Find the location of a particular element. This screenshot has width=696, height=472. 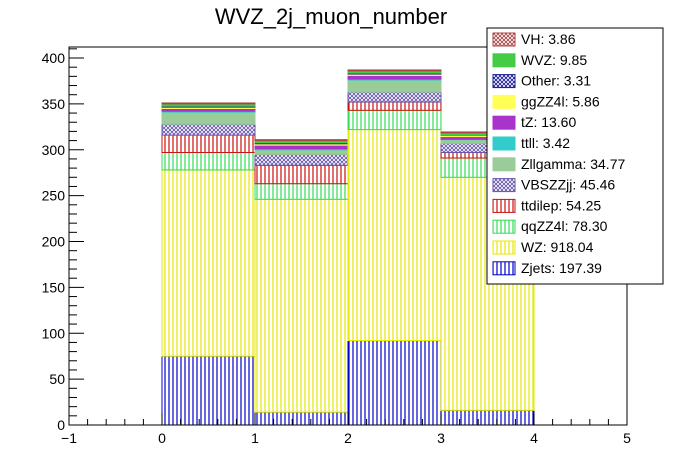

bar-WZ-bin2 is located at coordinates (394, 235).